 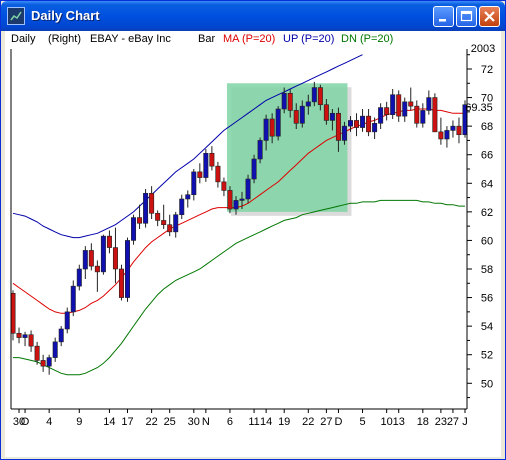 What do you see at coordinates (25, 422) in the screenshot?
I see `x-tick-label: O` at bounding box center [25, 422].